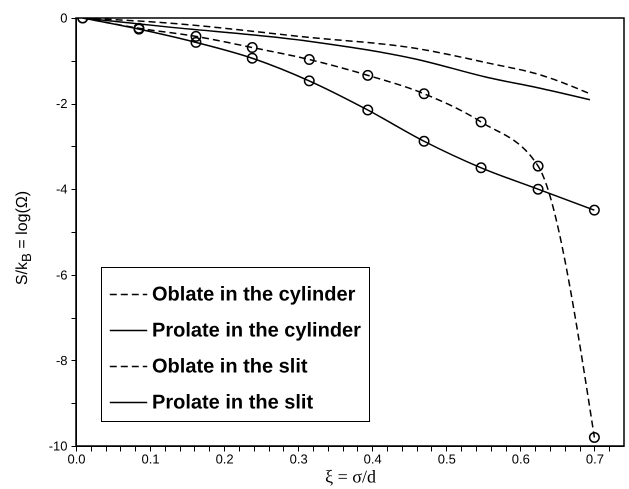 This screenshot has height=489, width=629. What do you see at coordinates (62, 274) in the screenshot?
I see `y-tick-label: -6` at bounding box center [62, 274].